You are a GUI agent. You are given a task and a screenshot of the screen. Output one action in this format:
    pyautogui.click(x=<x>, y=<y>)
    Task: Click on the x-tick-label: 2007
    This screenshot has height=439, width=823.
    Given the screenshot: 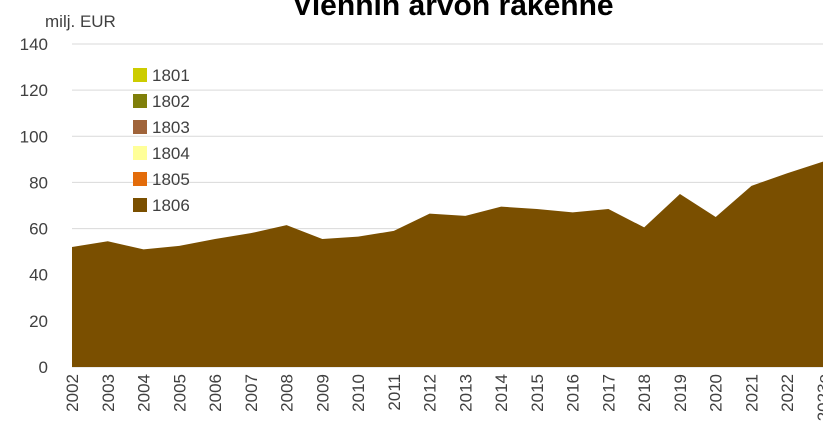 What is the action you would take?
    pyautogui.click(x=251, y=393)
    